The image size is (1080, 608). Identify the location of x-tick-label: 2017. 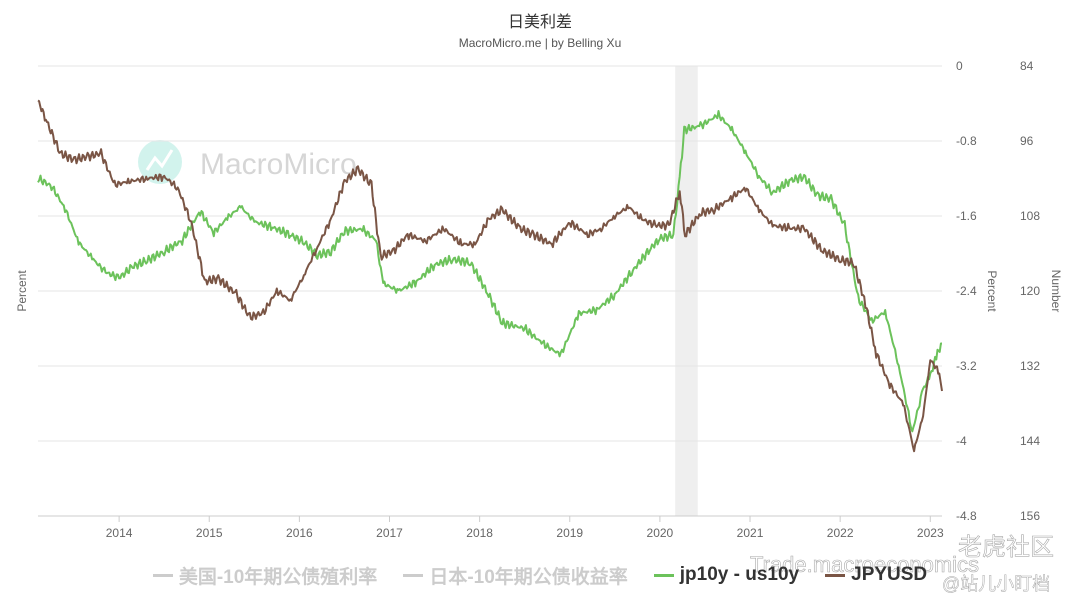
(389, 533).